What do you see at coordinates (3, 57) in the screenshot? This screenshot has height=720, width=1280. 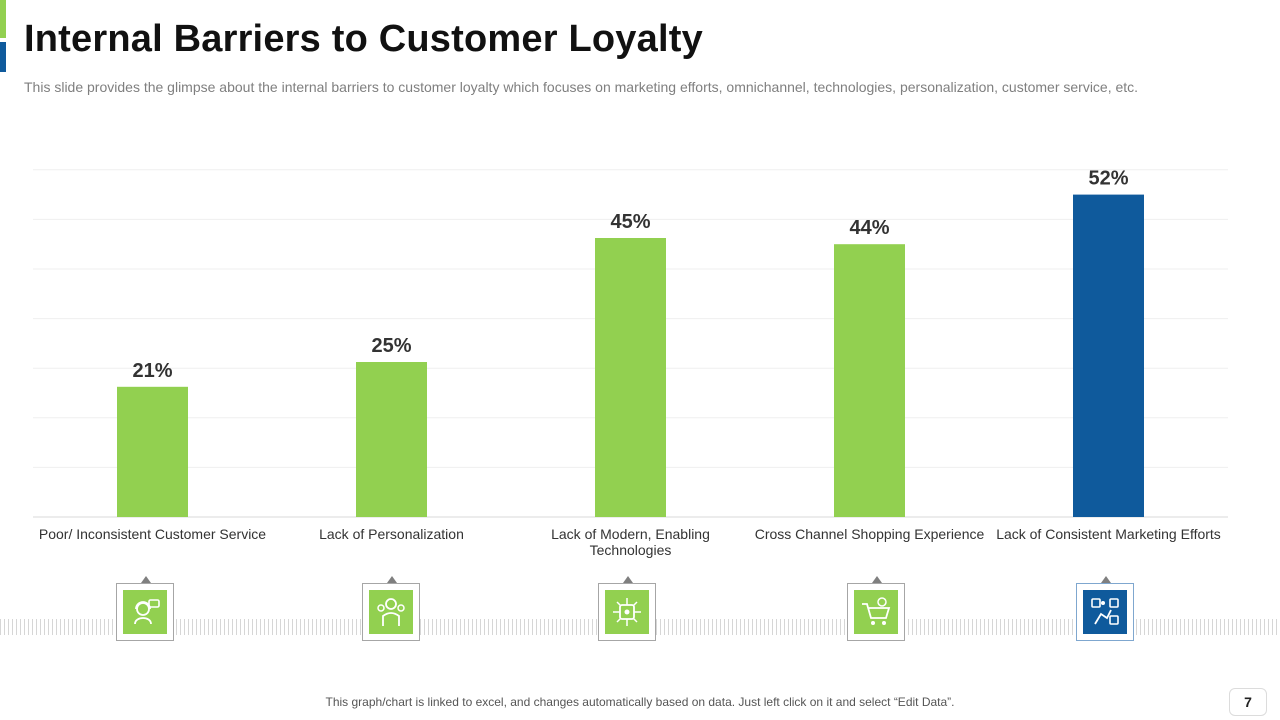 I see `accent-bar-blue` at bounding box center [3, 57].